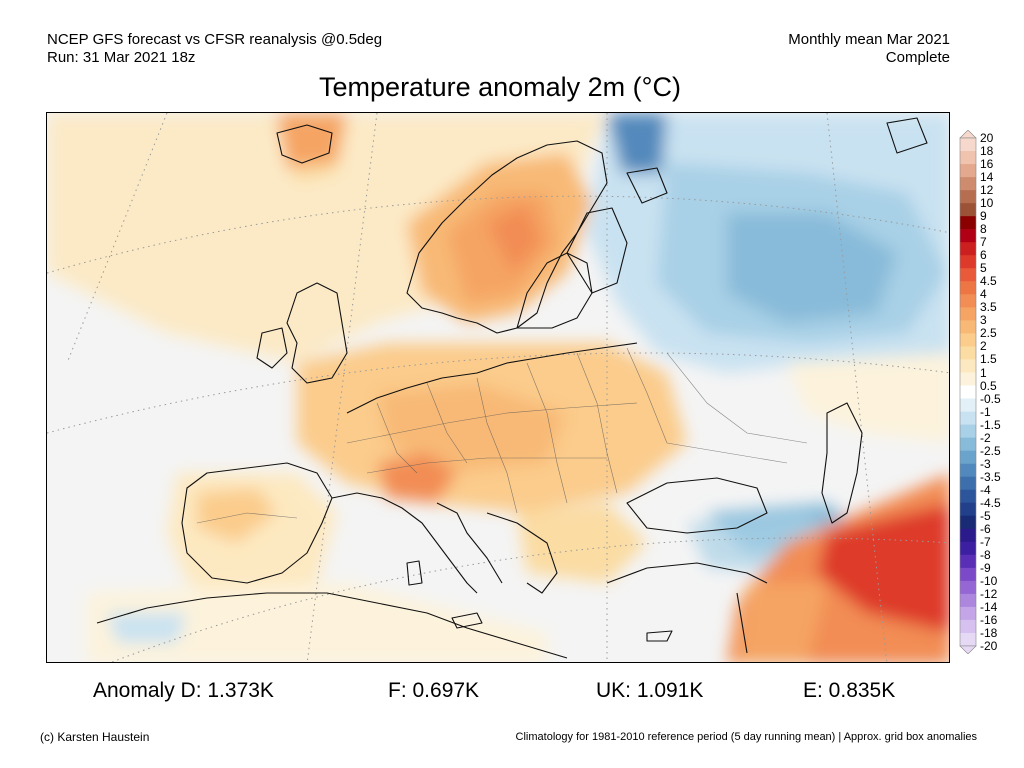 The height and width of the screenshot is (768, 1024). Describe the element at coordinates (95, 737) in the screenshot. I see `copyright: (c) Karsten Haustein` at that location.